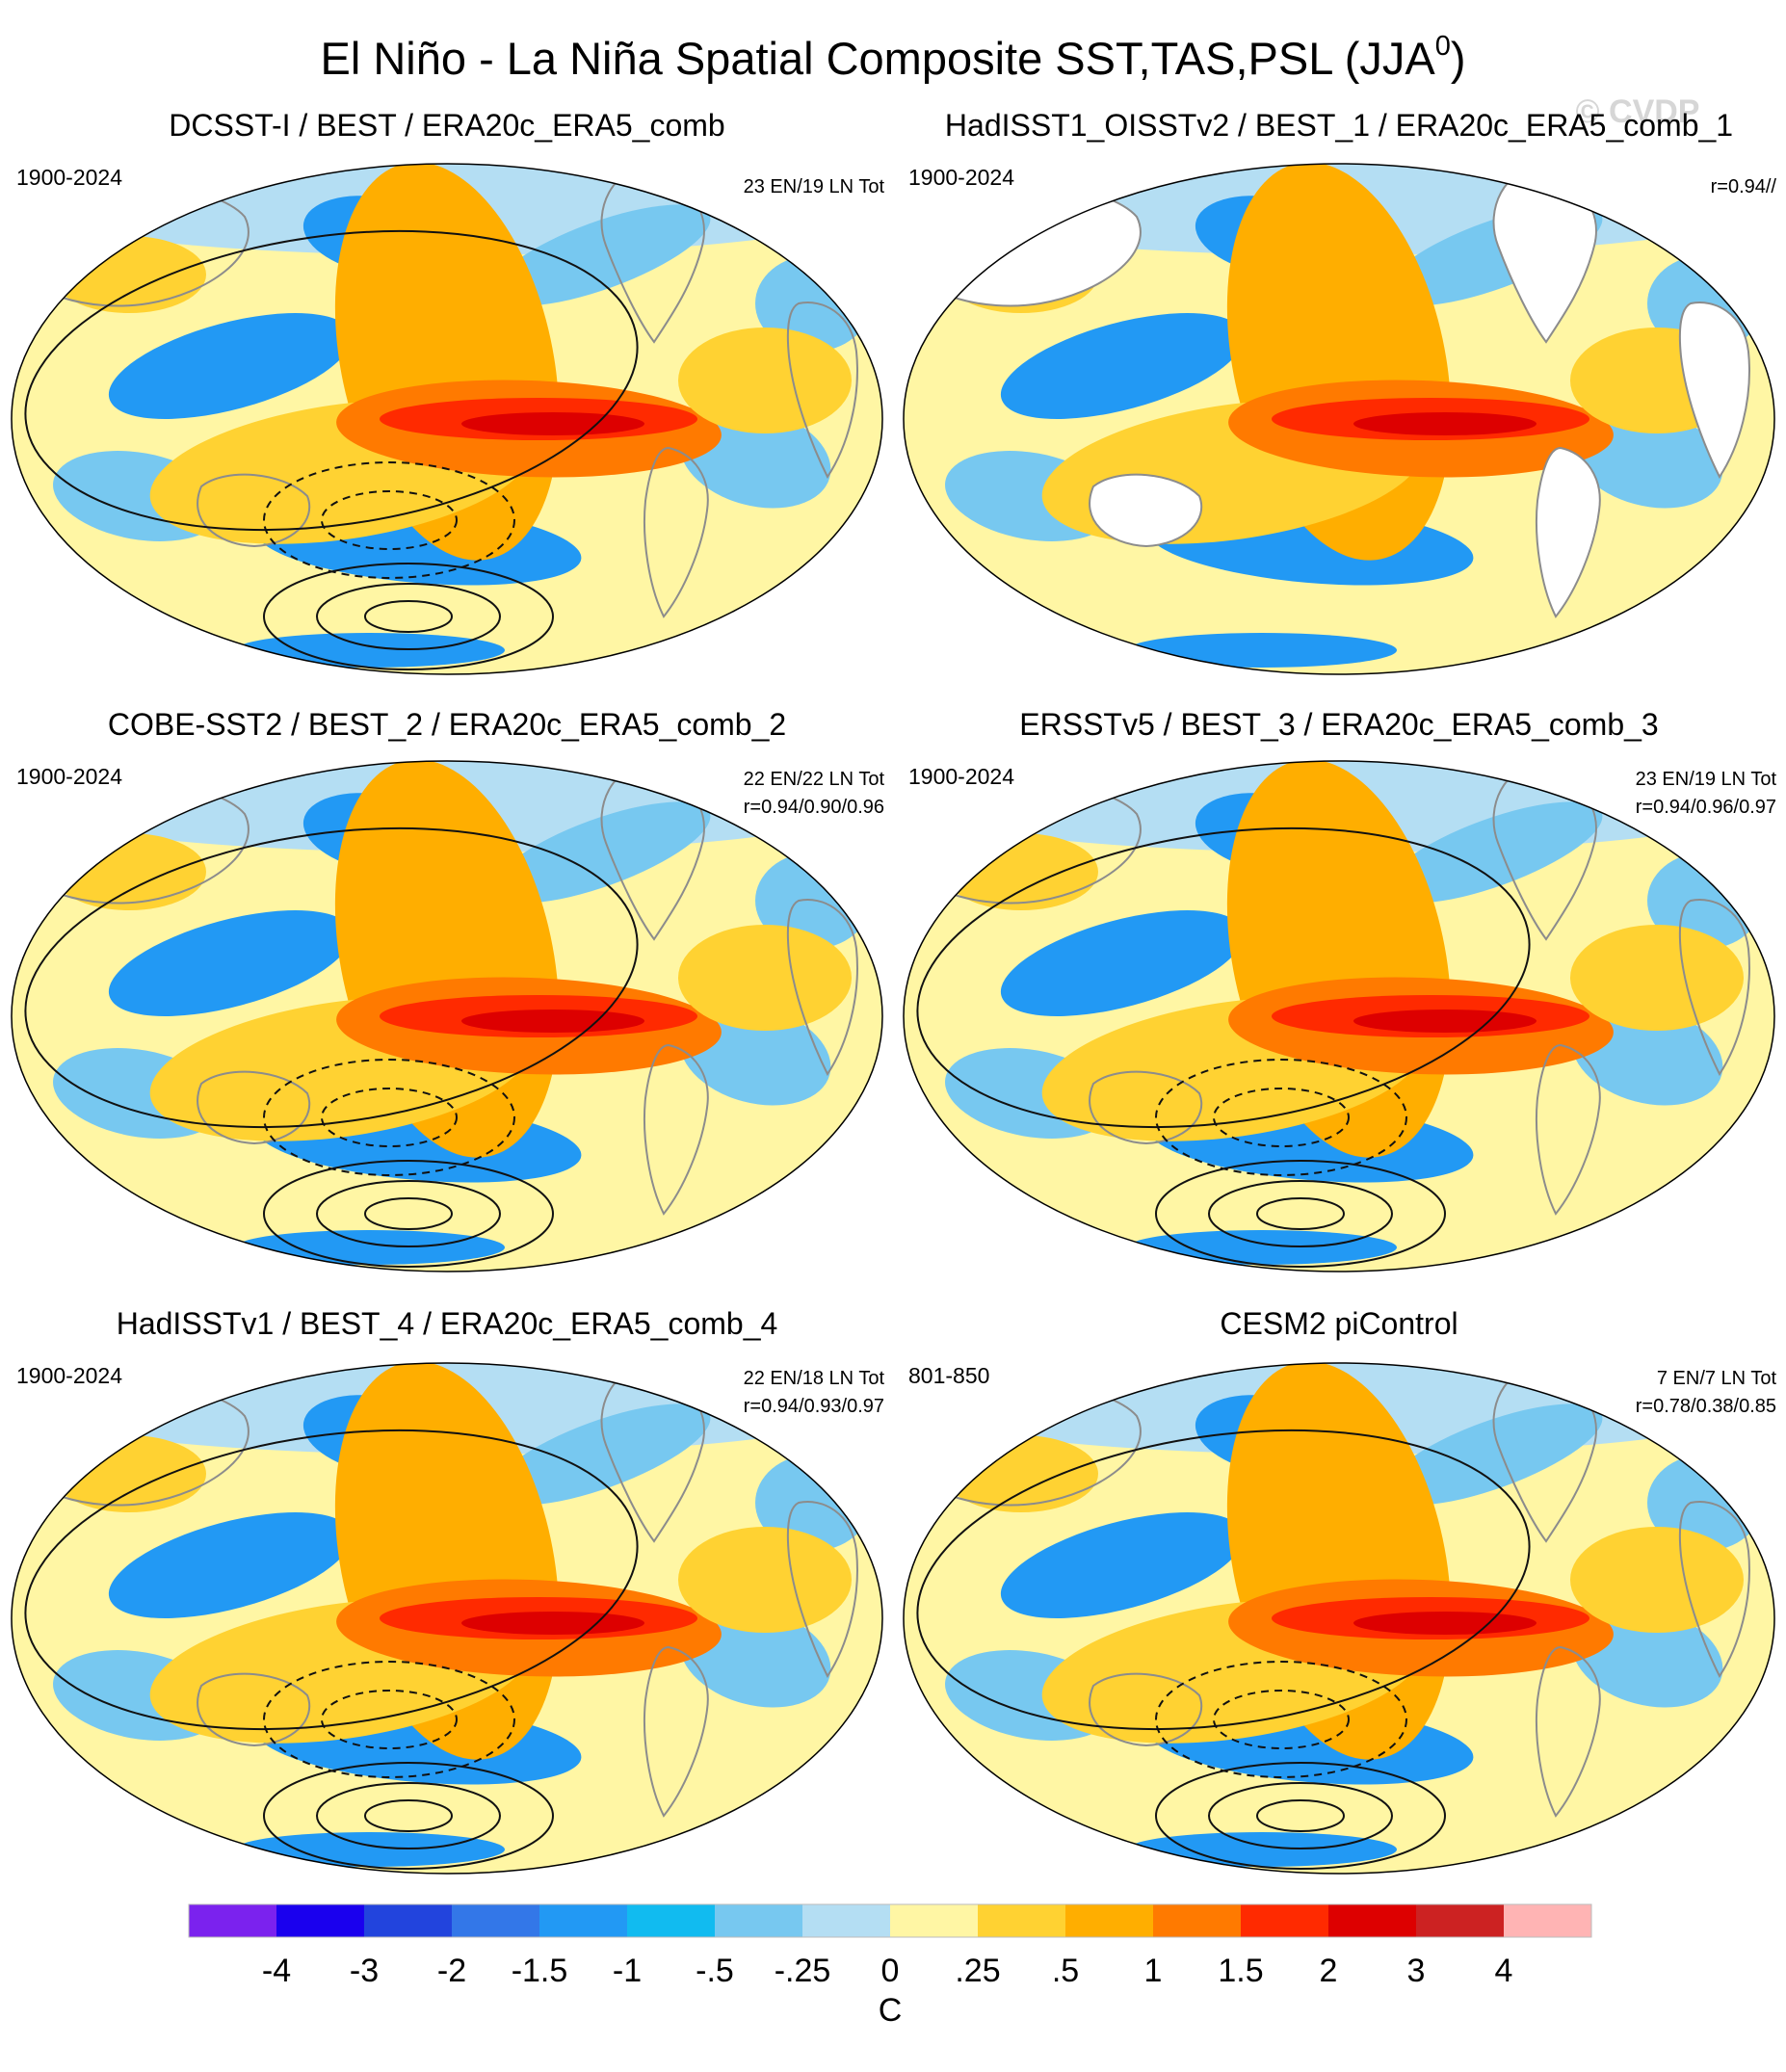  Describe the element at coordinates (1638, 112) in the screenshot. I see `watermark: © CVDP` at that location.